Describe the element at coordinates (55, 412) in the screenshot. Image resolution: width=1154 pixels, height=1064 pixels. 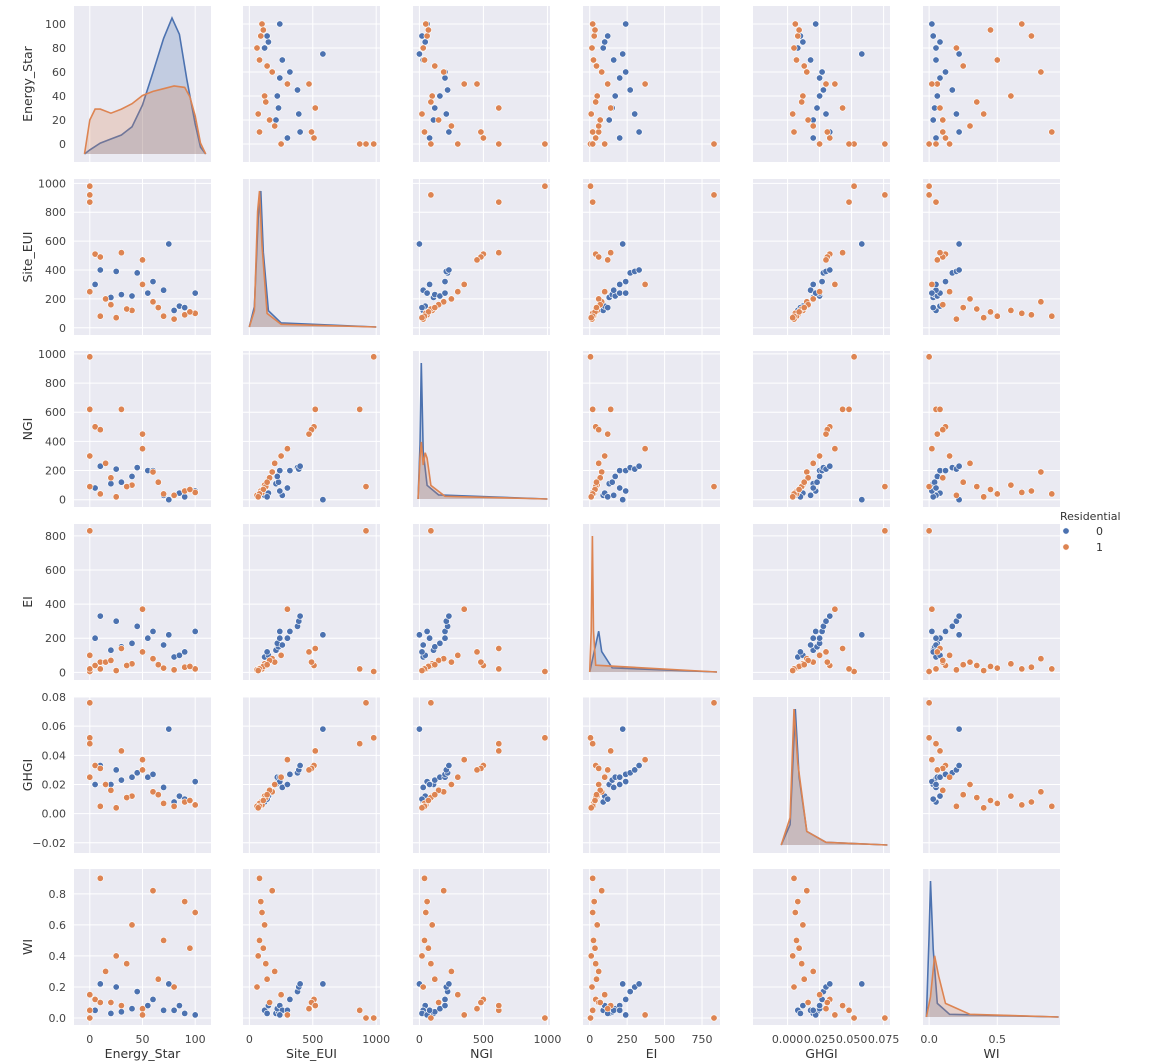
I see `y-tick-label: 600` at that location.